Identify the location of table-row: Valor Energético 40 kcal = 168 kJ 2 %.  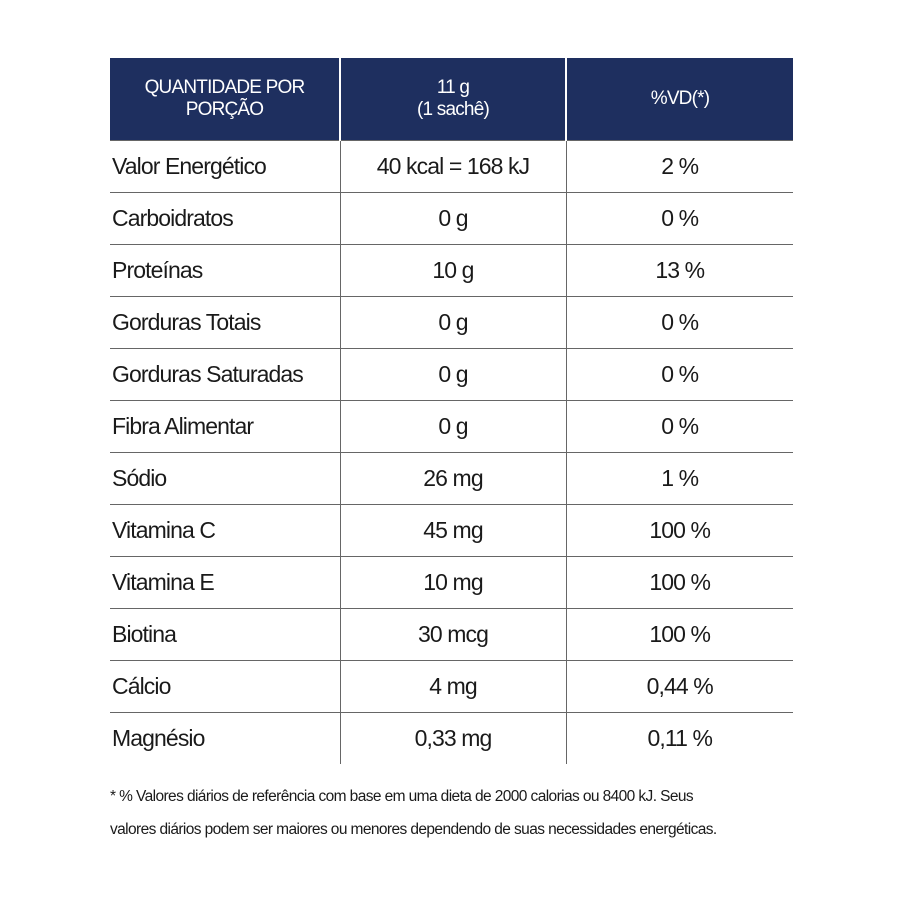
(451, 166).